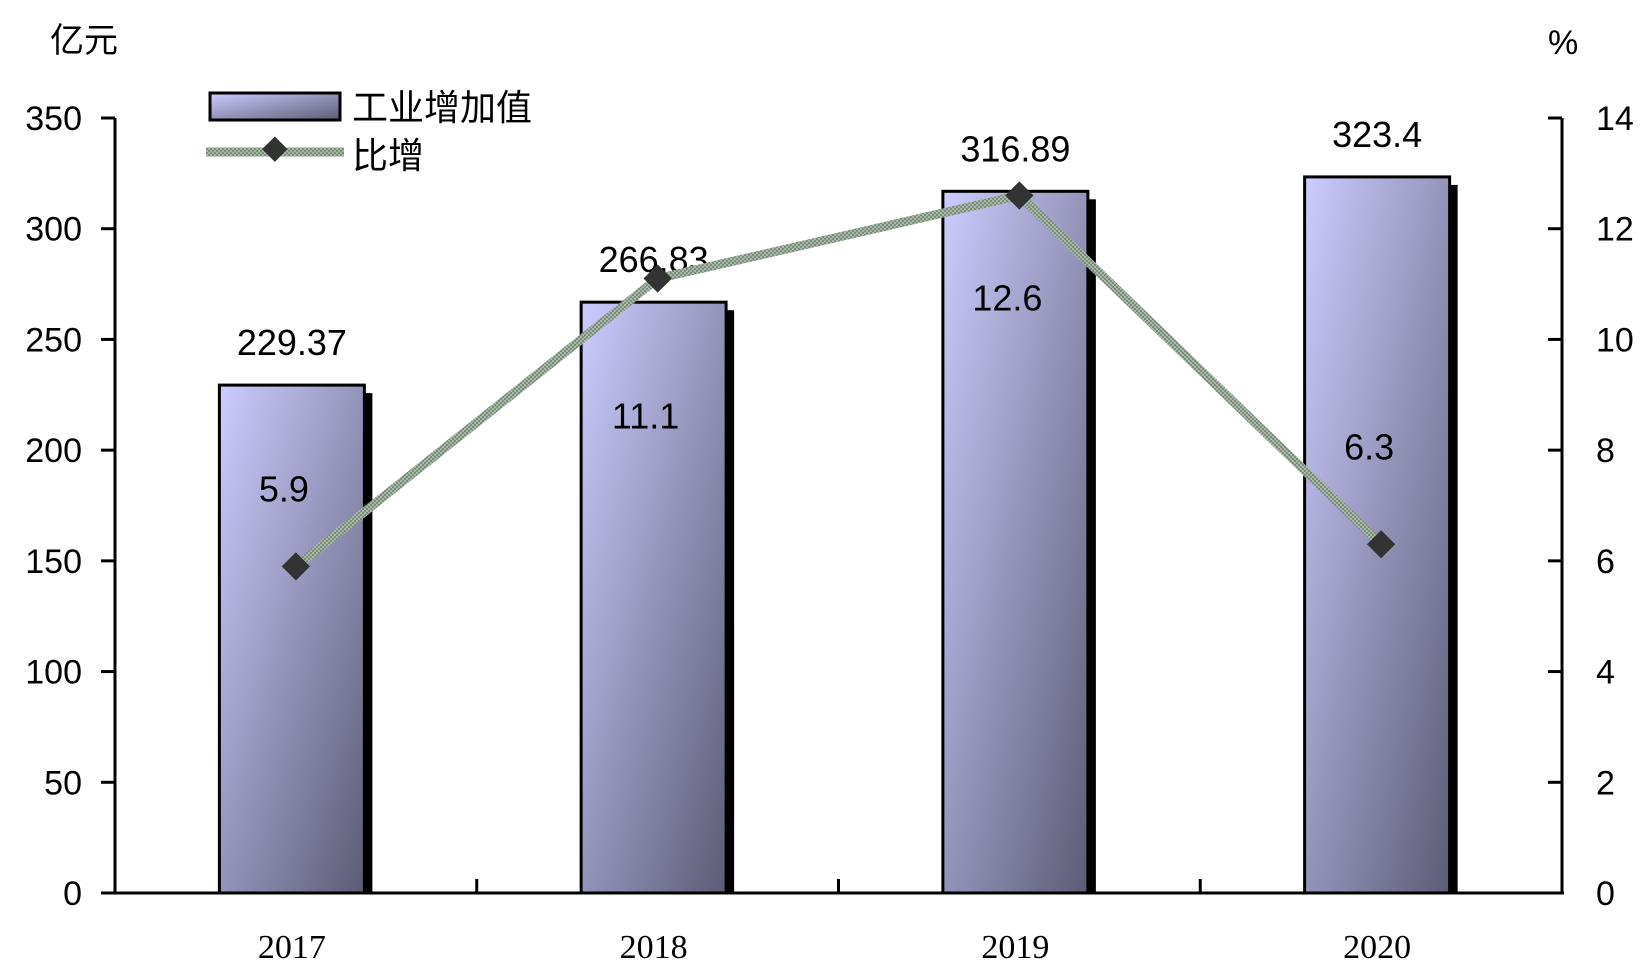 Image resolution: width=1642 pixels, height=980 pixels. What do you see at coordinates (654, 947) in the screenshot?
I see `category-label: 2018` at bounding box center [654, 947].